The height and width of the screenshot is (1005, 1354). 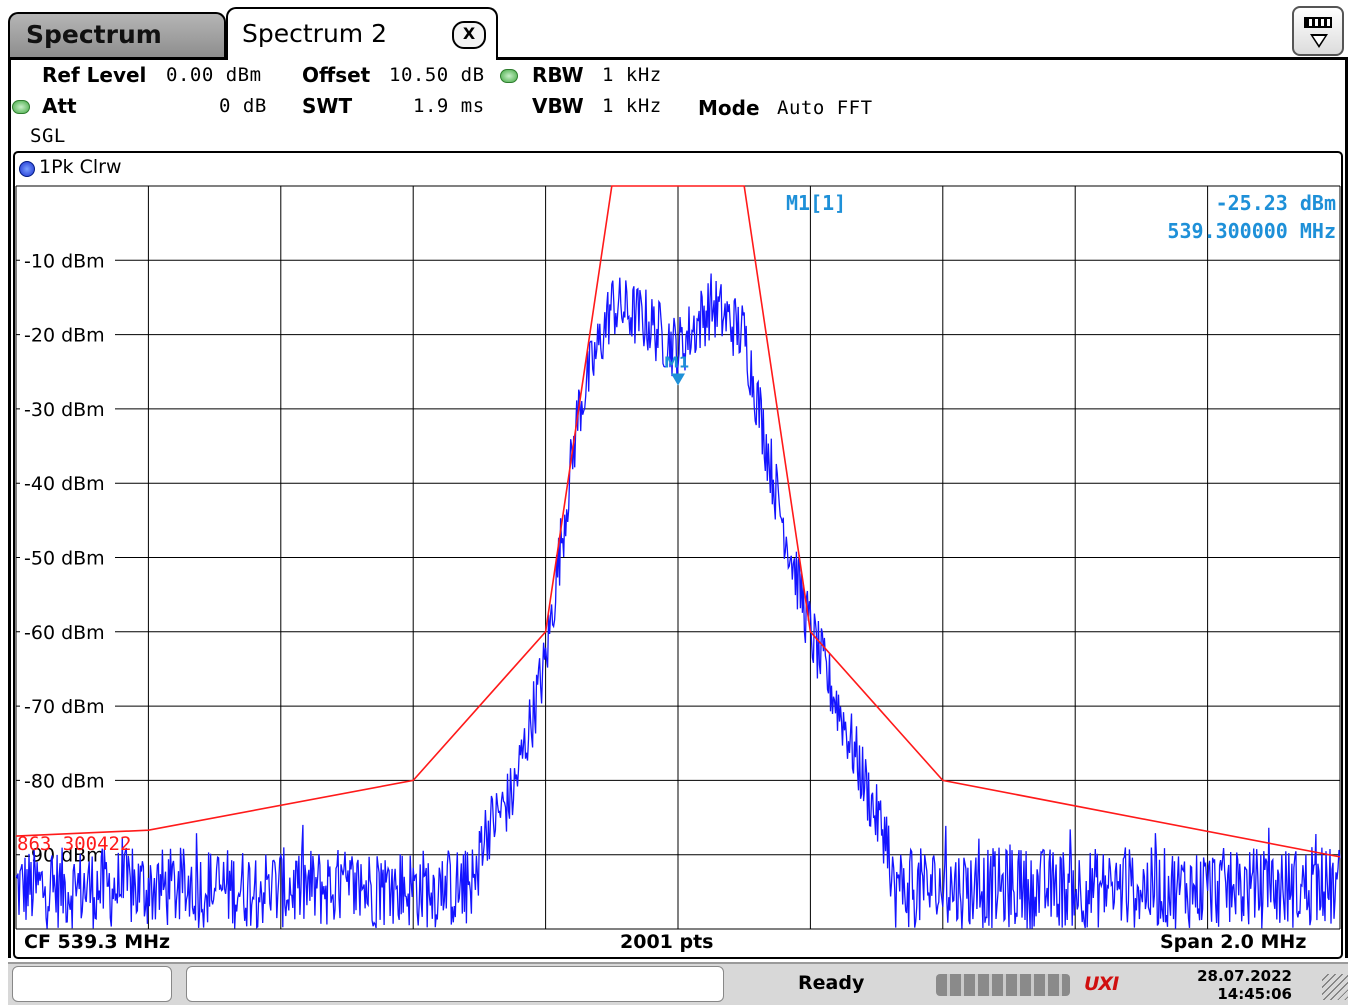 What do you see at coordinates (729, 108) in the screenshot?
I see `mode-label: Mode` at bounding box center [729, 108].